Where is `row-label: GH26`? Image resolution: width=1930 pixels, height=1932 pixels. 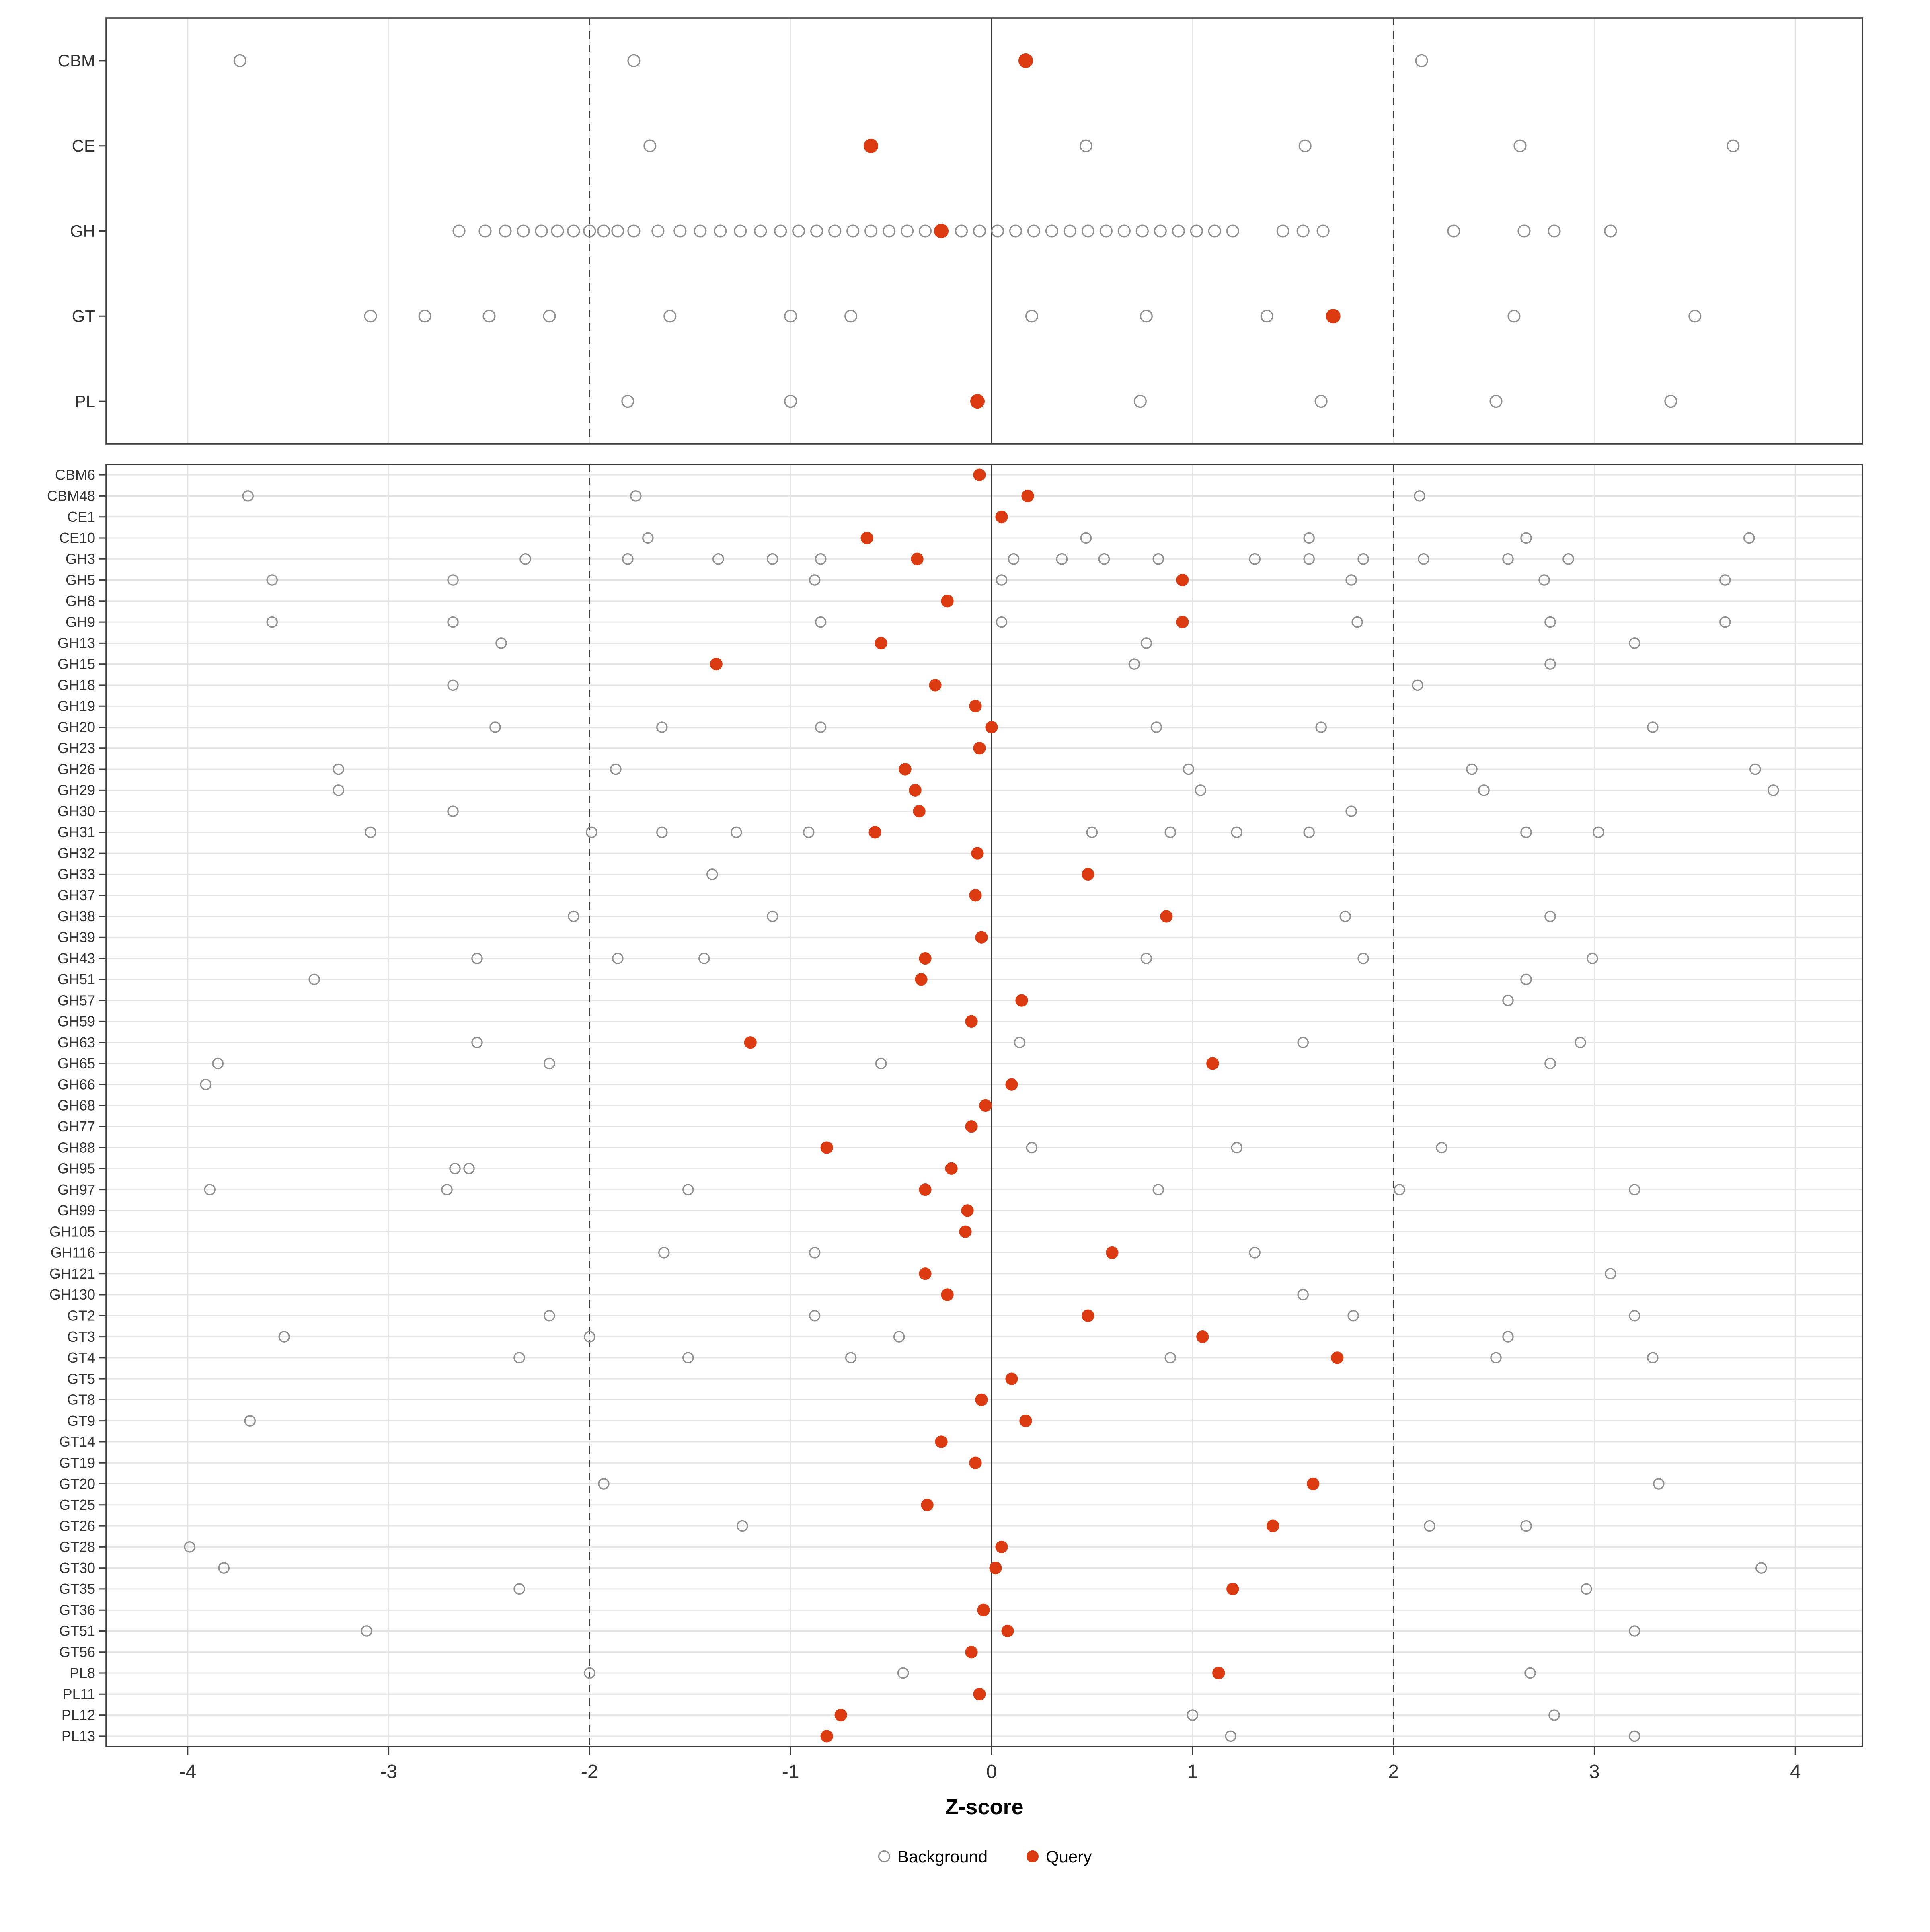
row-label: GH26 is located at coordinates (76, 769).